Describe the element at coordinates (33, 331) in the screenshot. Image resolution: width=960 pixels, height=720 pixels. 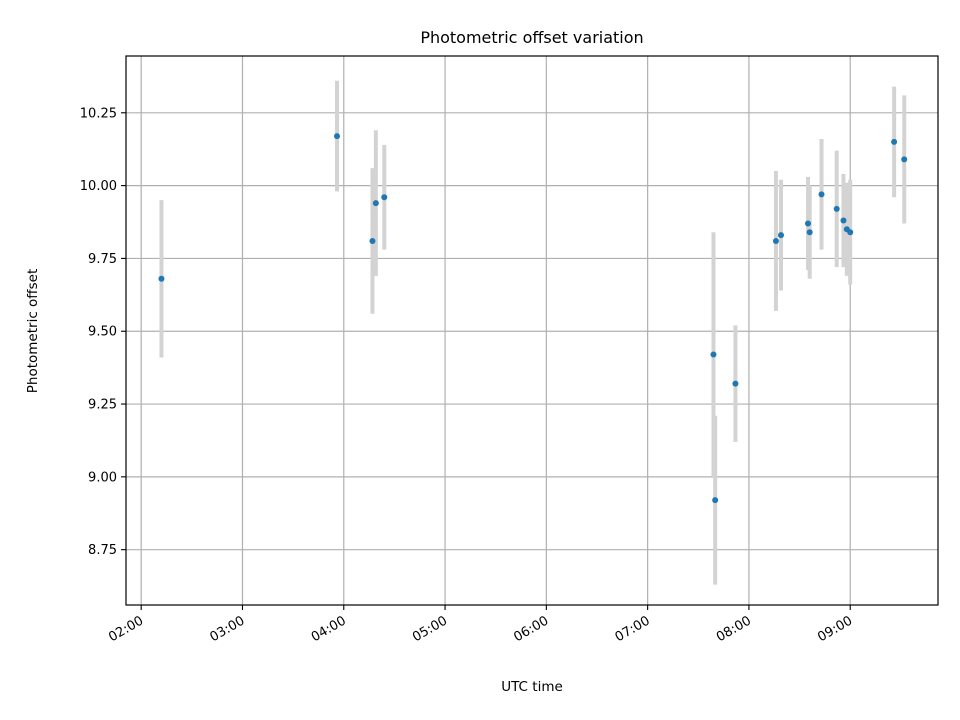
I see `y-axis-title: Photometric offset` at that location.